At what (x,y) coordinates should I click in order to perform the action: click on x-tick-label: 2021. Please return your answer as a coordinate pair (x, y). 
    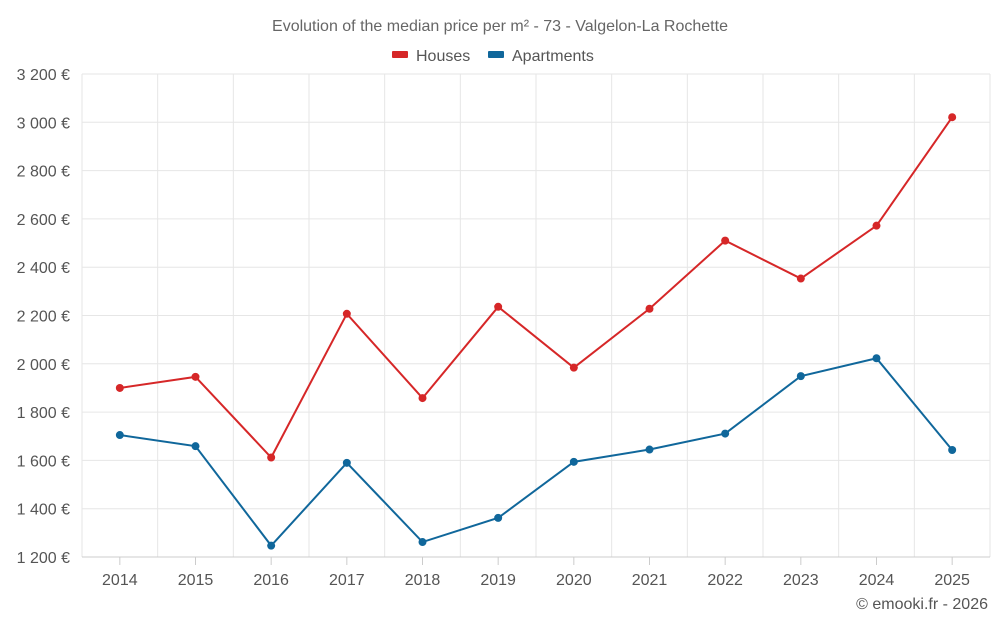
    Looking at the image, I should click on (650, 580).